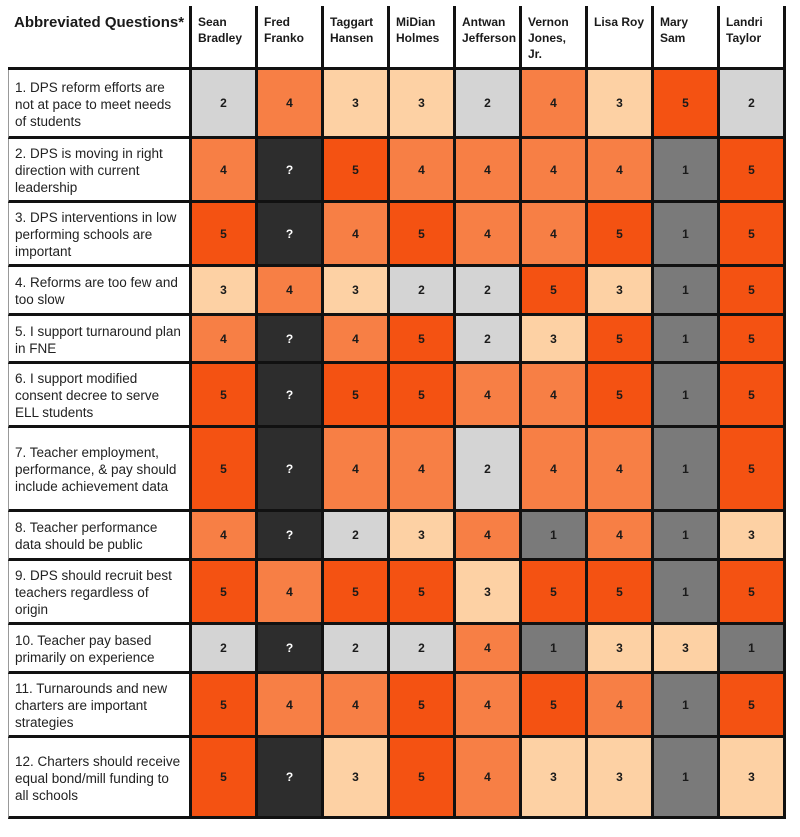 The image size is (800, 837). What do you see at coordinates (220, 38) in the screenshot?
I see `candidate-name-line: Bradley` at bounding box center [220, 38].